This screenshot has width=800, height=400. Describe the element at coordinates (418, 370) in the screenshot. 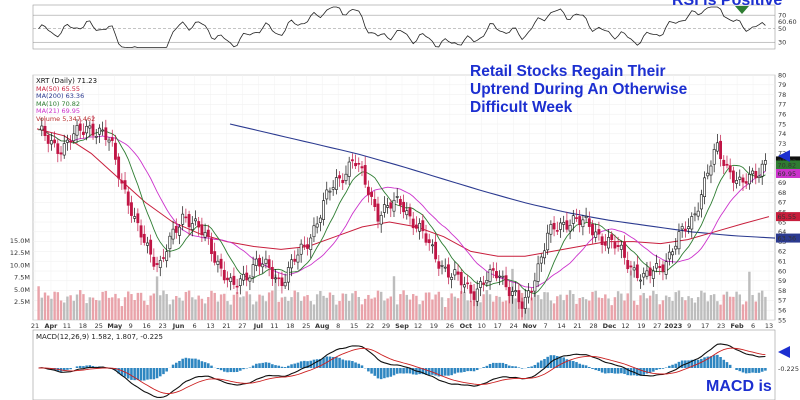

I see `macd-lines: -0.225` at that location.